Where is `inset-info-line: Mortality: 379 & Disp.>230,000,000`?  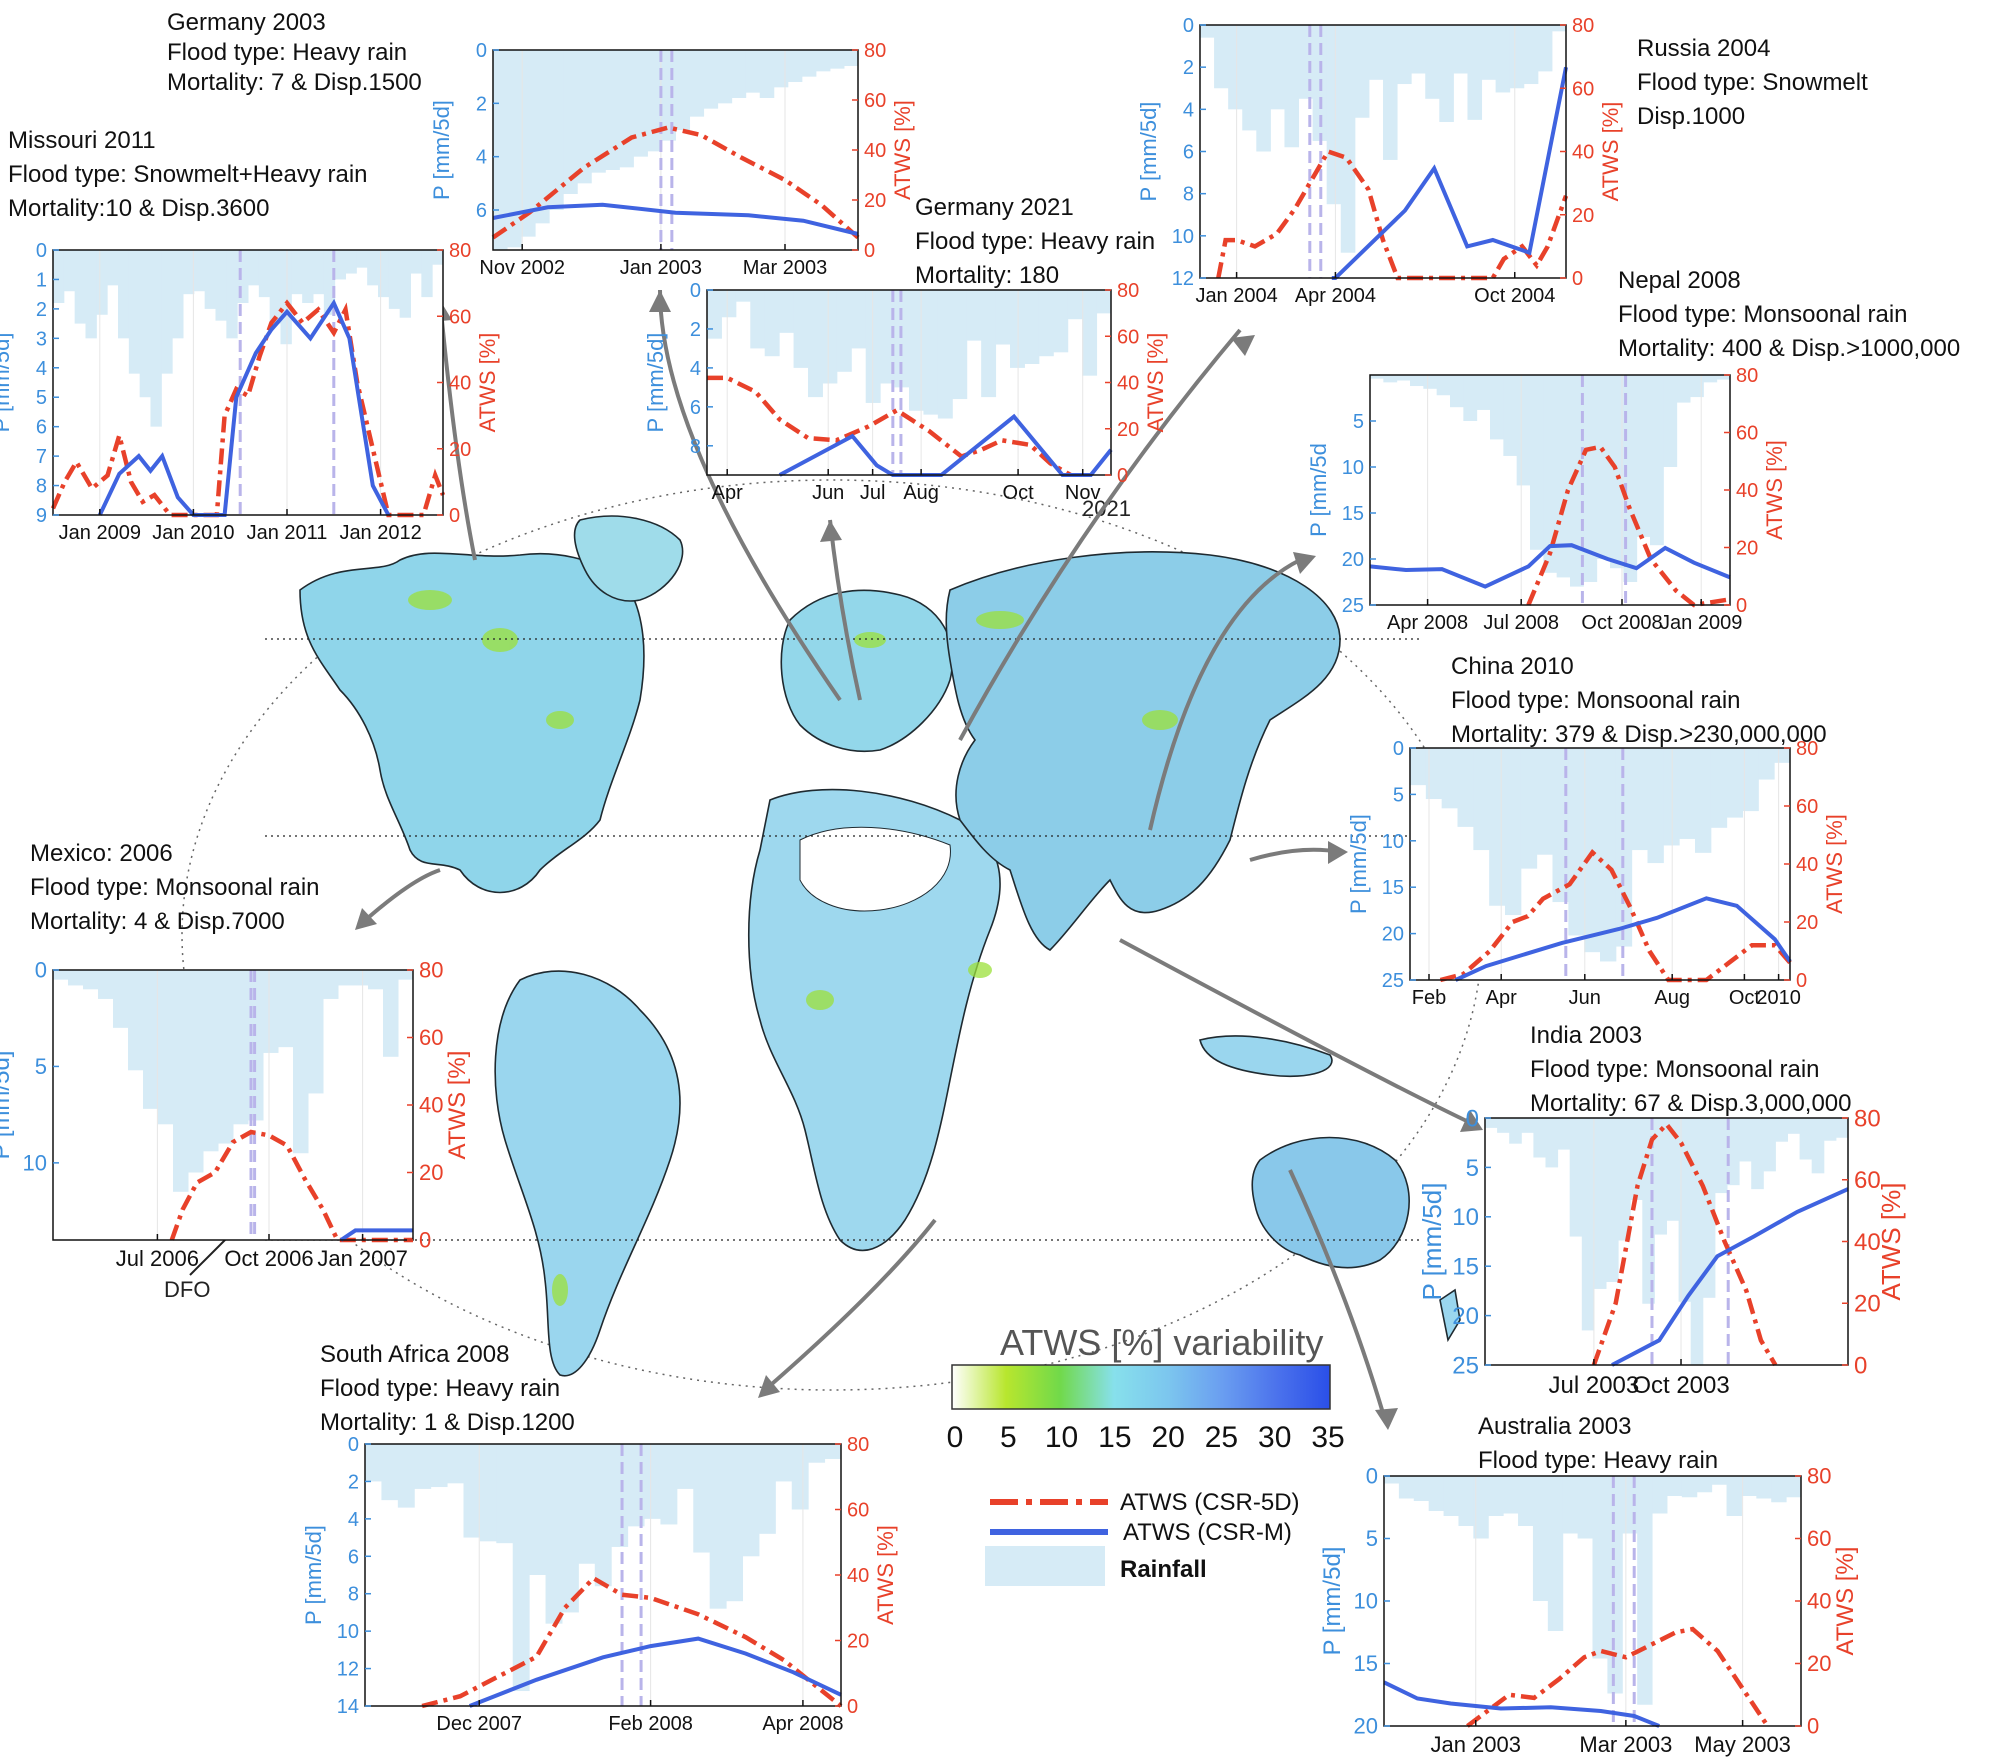 inset-info-line: Mortality: 379 & Disp.>230,000,000 is located at coordinates (1639, 734).